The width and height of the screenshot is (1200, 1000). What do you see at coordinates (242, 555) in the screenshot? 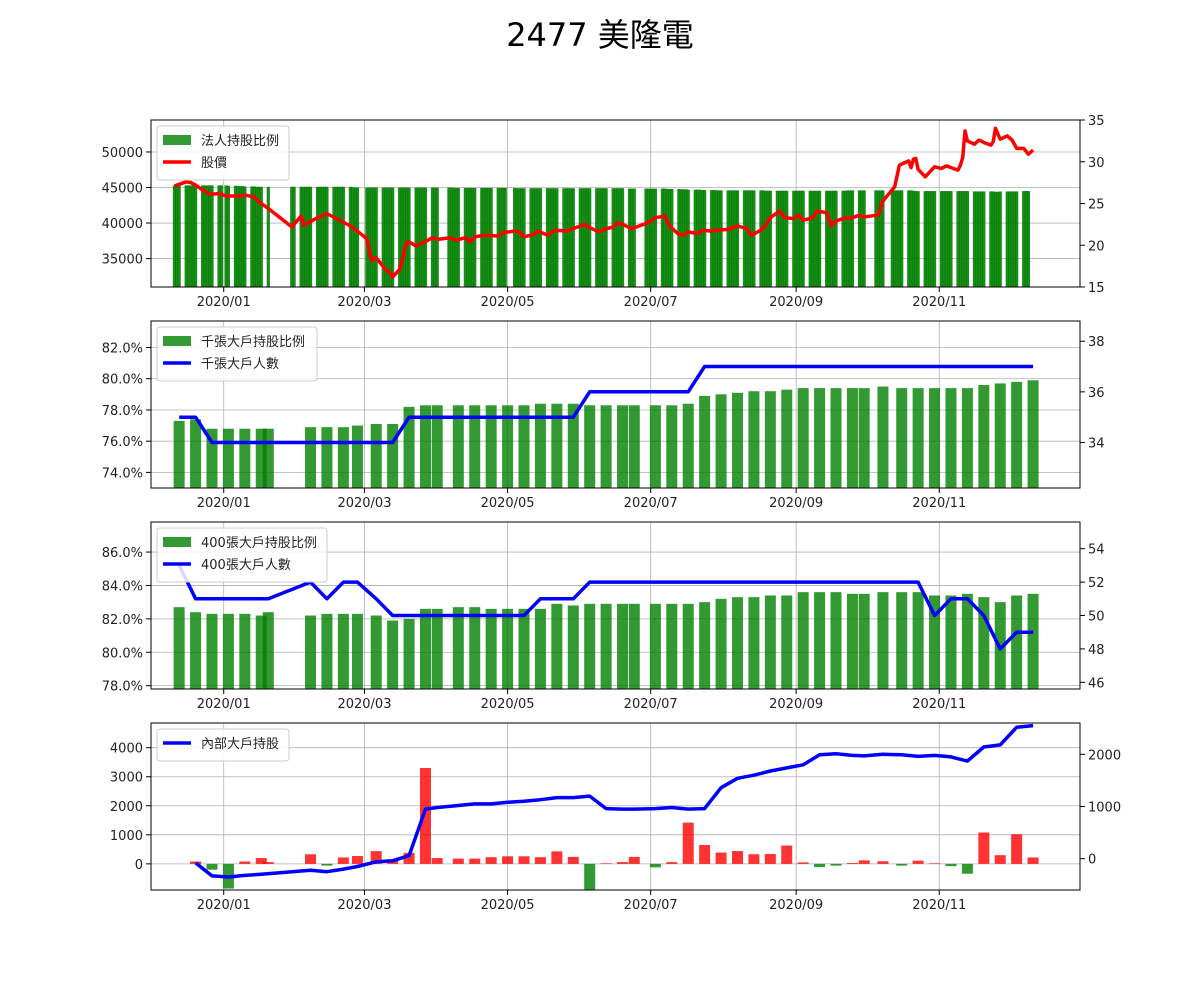
I see `legend: 400張大戶持股比例 400張大戶人數` at bounding box center [242, 555].